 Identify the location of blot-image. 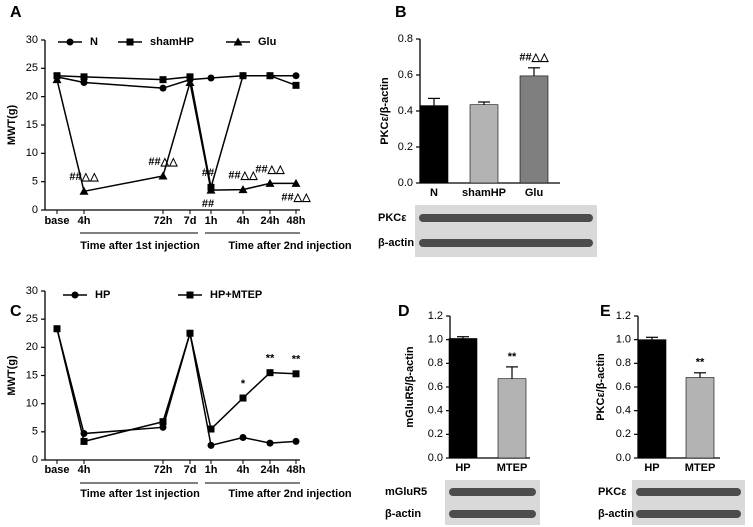
(506, 231).